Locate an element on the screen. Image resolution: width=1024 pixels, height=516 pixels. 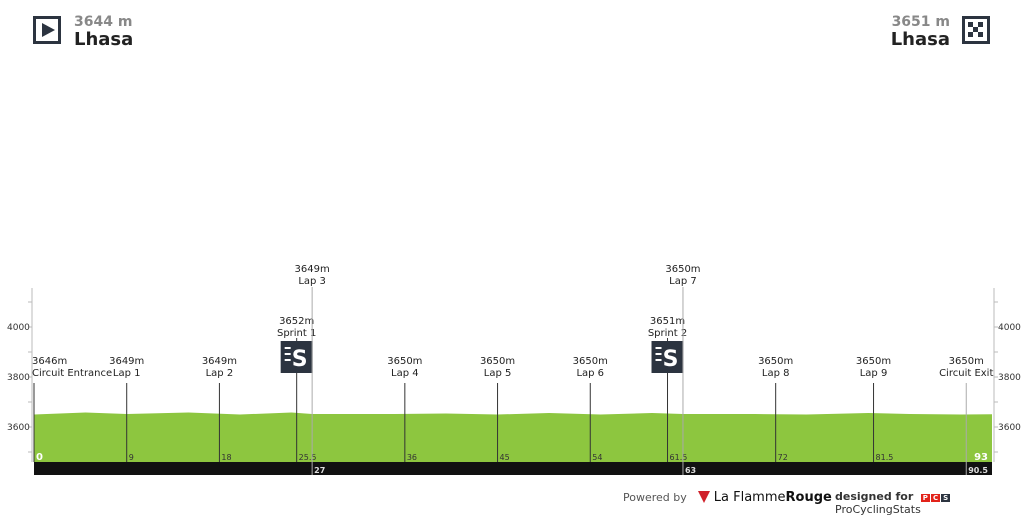
km-label: 36 is located at coordinates (412, 457).